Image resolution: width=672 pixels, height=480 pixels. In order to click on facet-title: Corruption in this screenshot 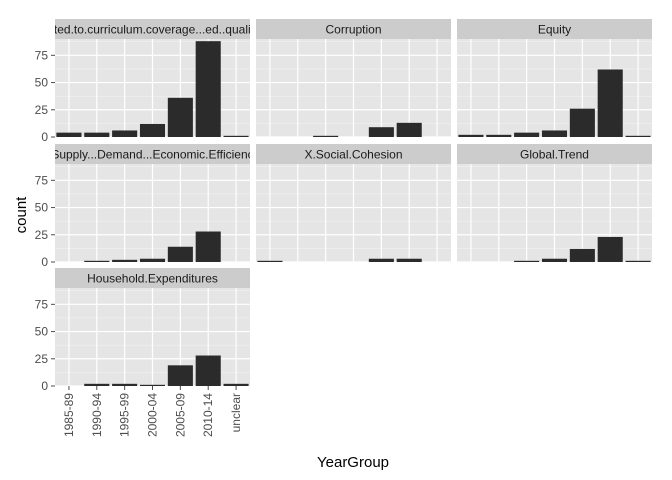, I will do `click(353, 30)`.